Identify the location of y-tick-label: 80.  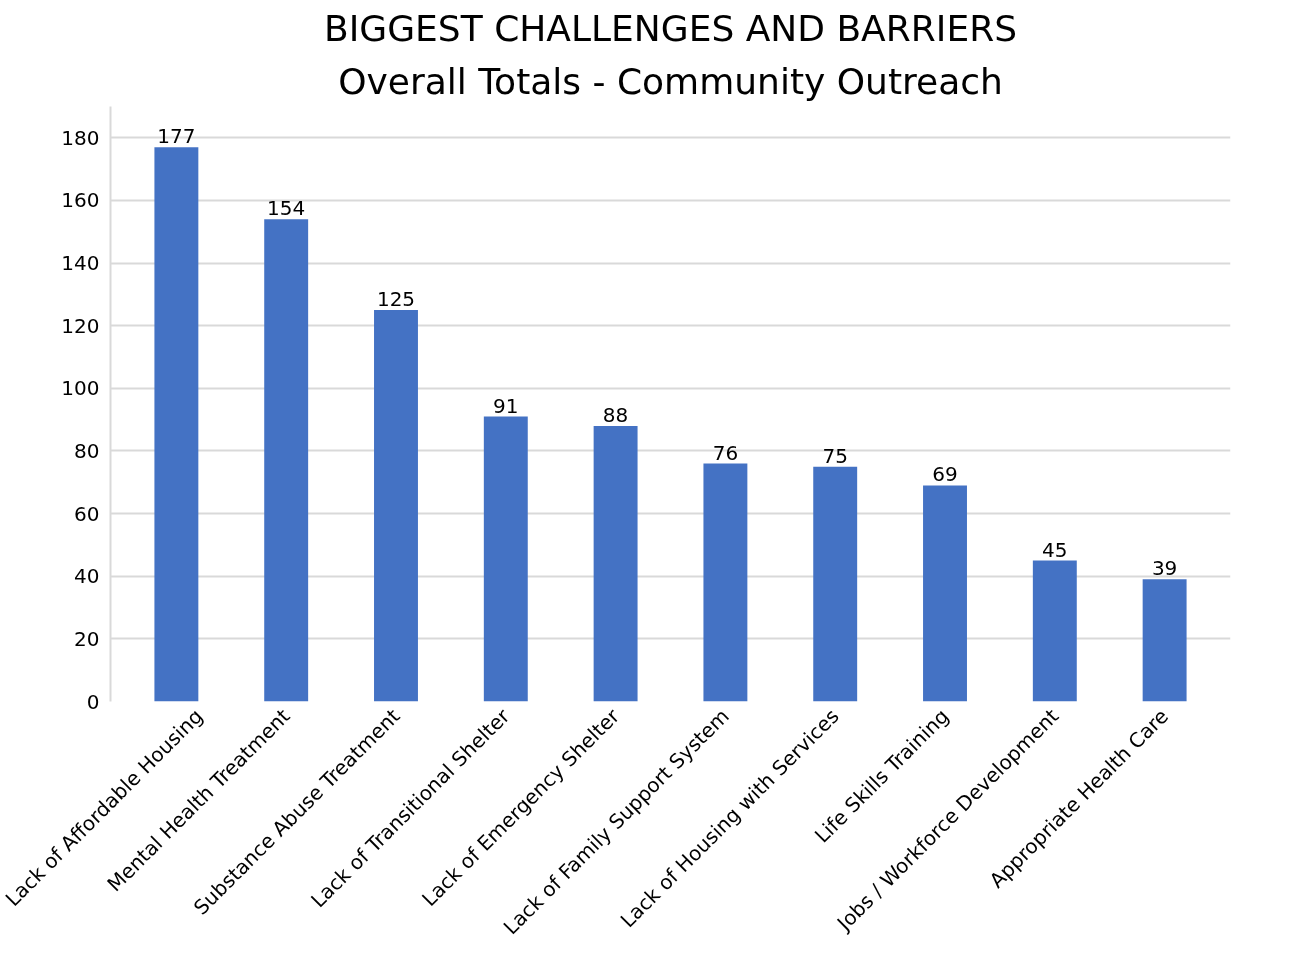
(87, 450).